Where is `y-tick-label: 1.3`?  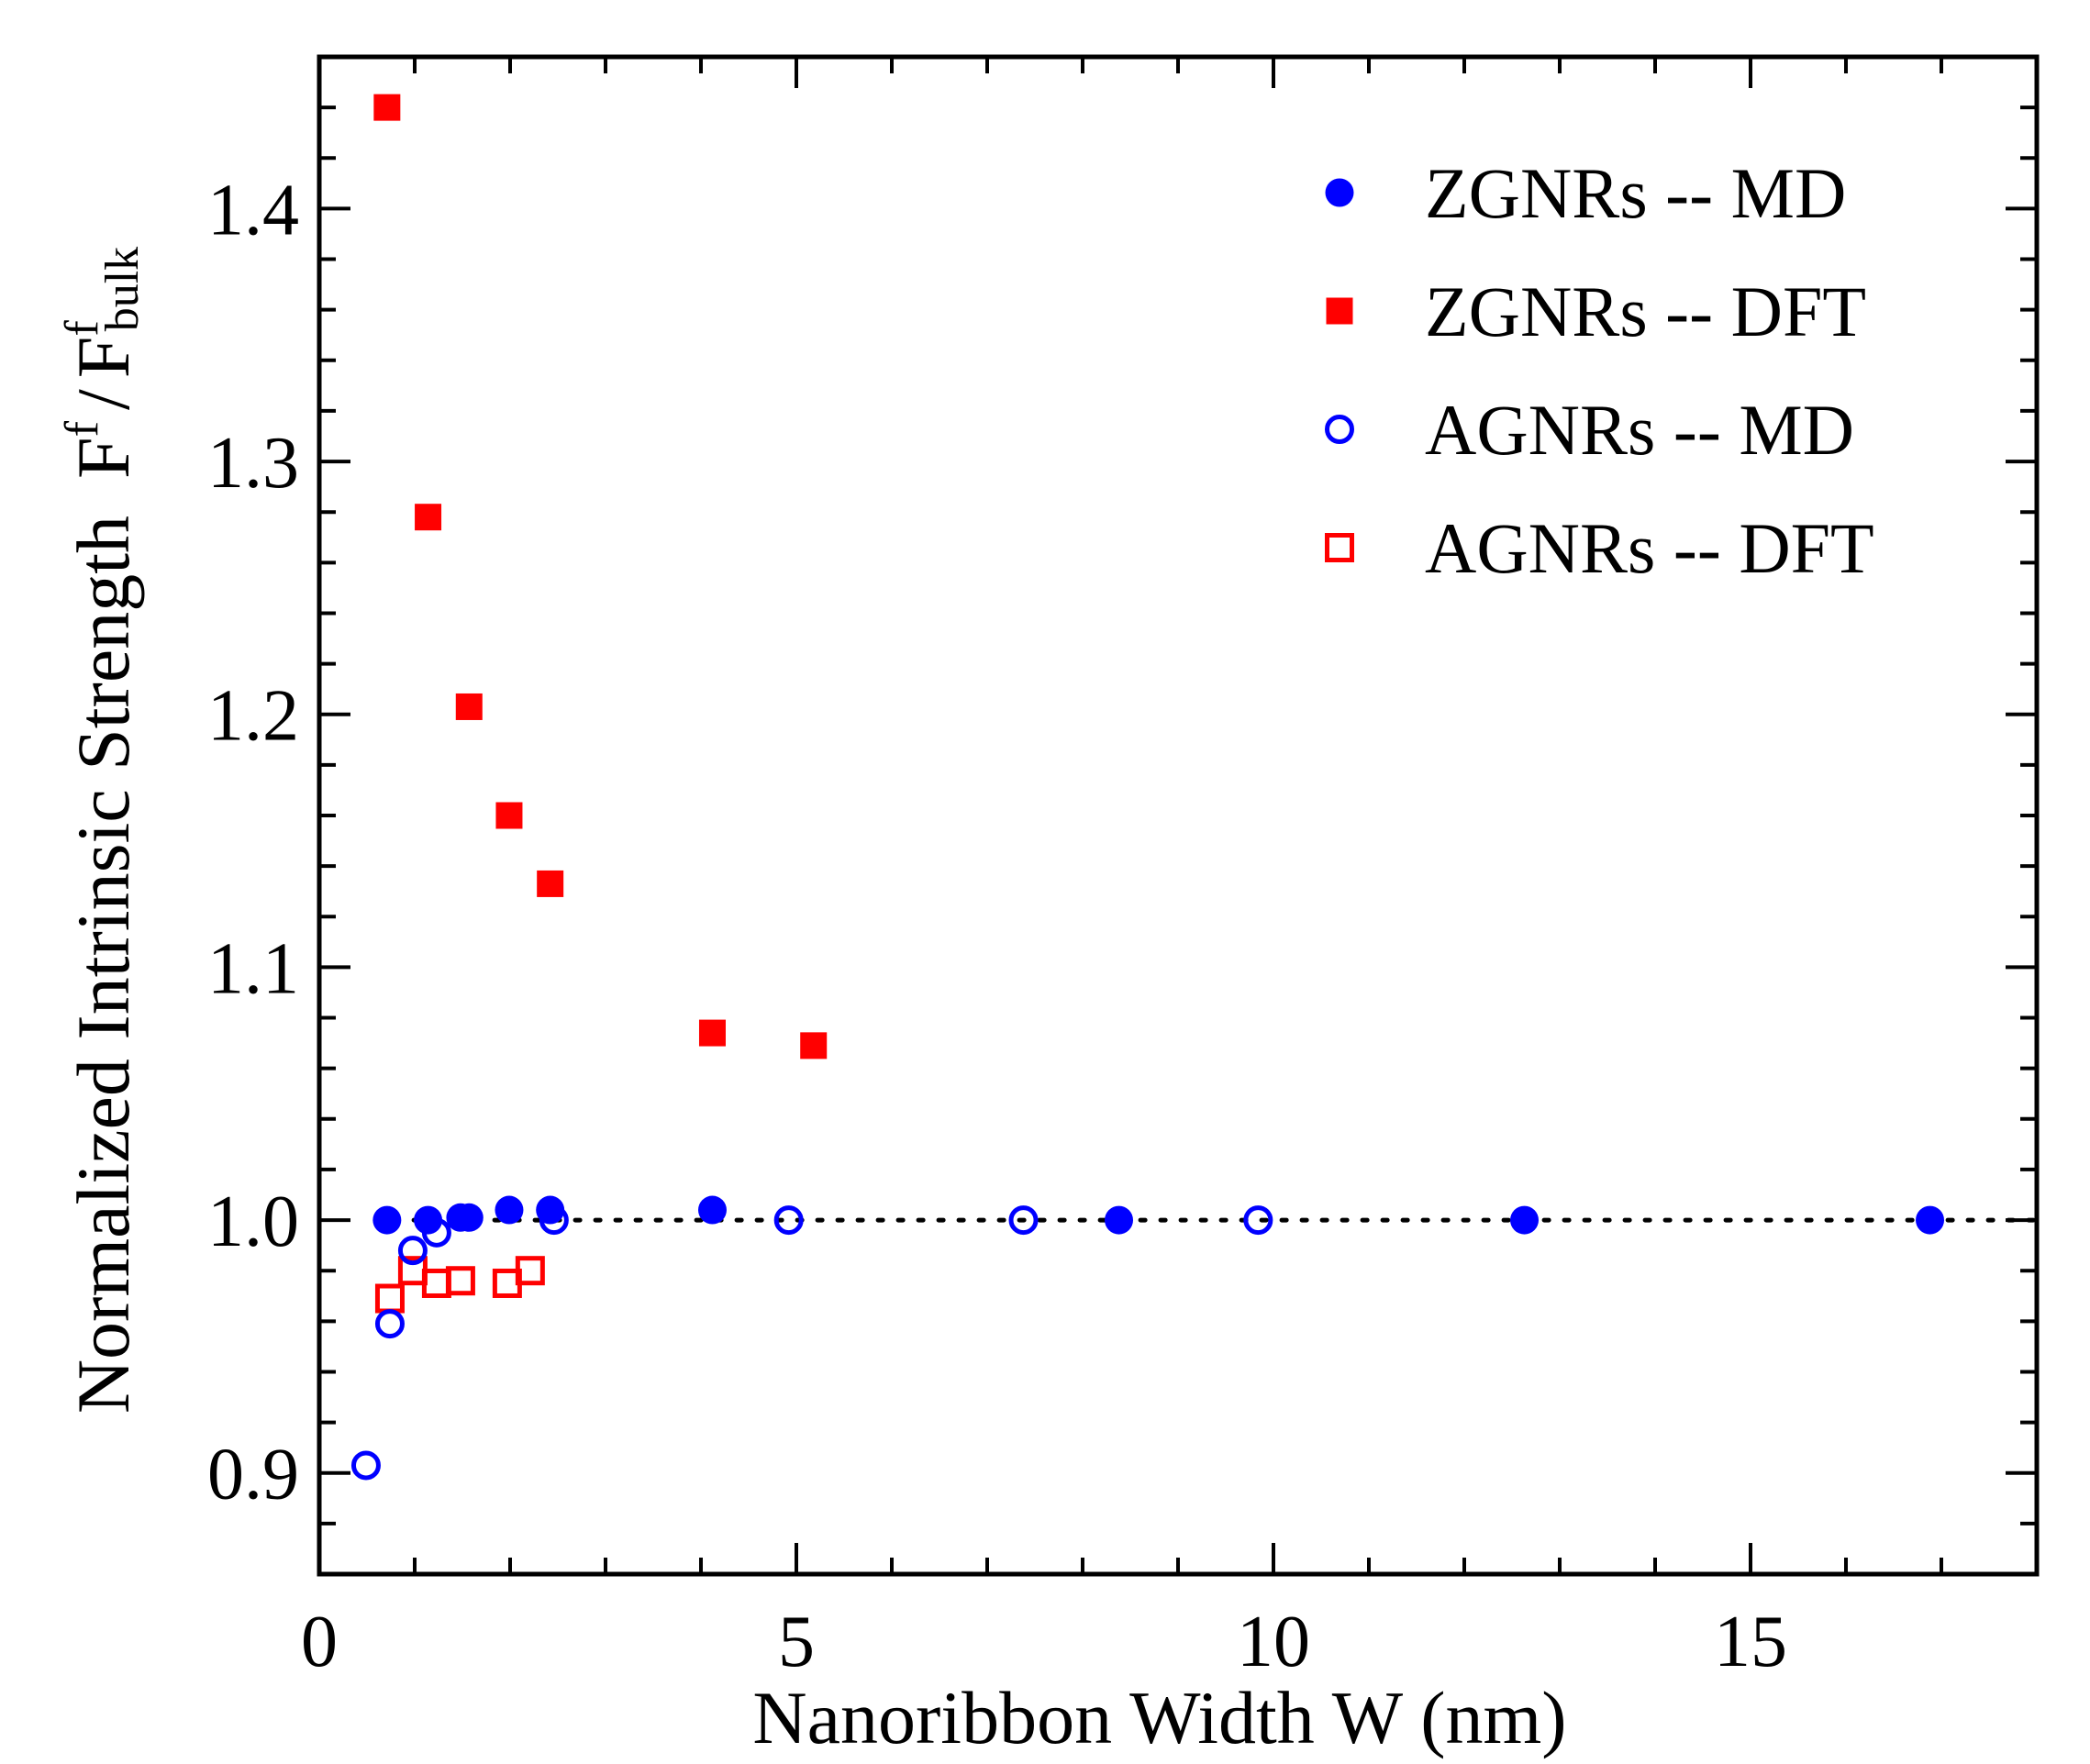 y-tick-label: 1.3 is located at coordinates (253, 463).